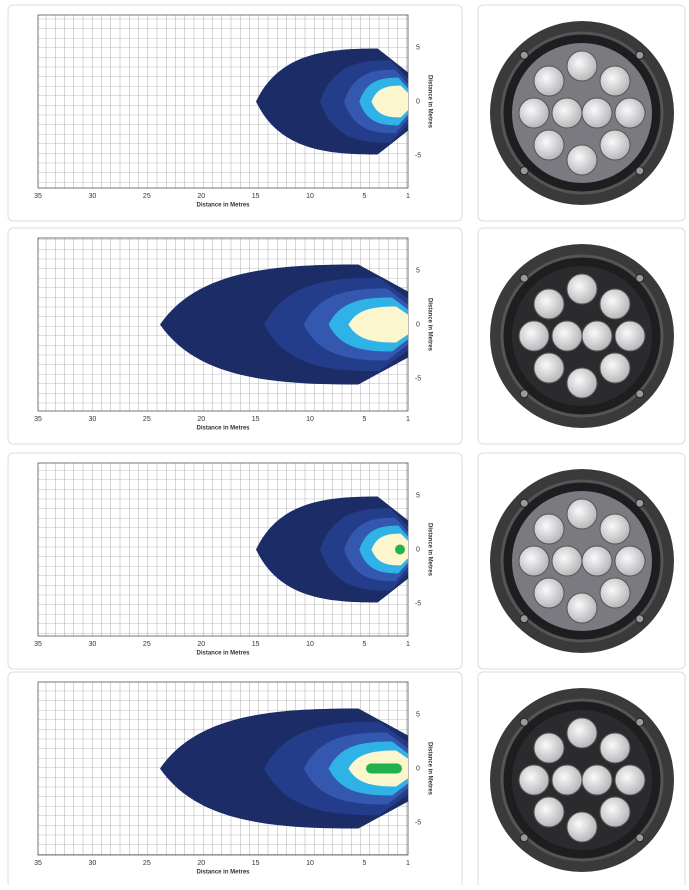 The image size is (689, 890). Describe the element at coordinates (384, 768) in the screenshot. I see `green-spot` at that location.